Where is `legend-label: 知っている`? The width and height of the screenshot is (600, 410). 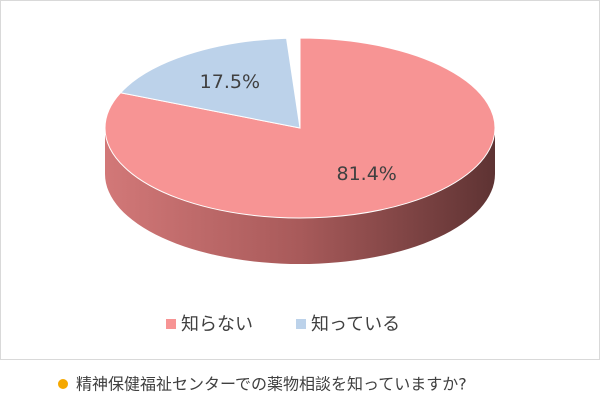
legend-label: 知っている is located at coordinates (355, 324).